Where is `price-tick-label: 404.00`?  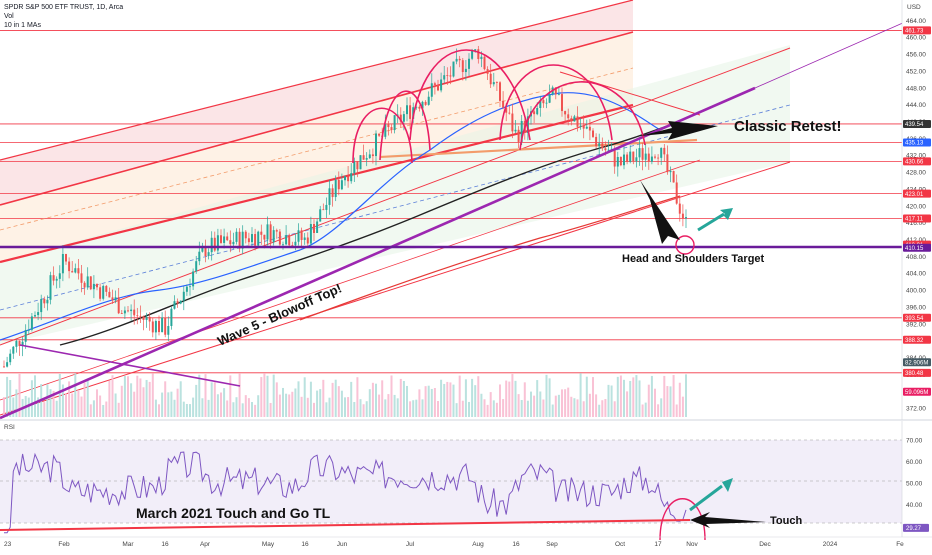 price-tick-label: 404.00 is located at coordinates (916, 274).